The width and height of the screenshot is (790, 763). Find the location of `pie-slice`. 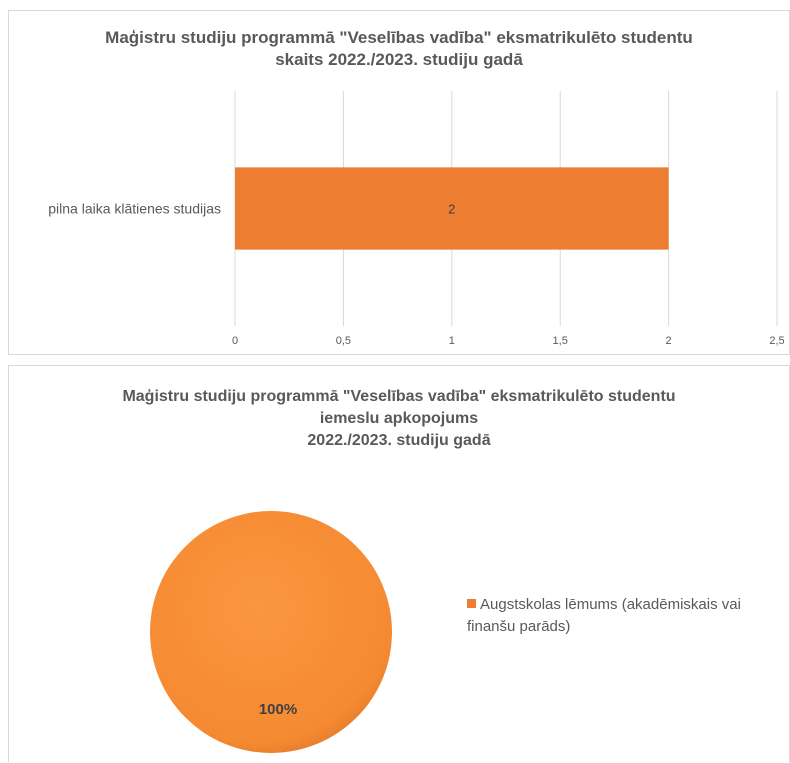

pie-slice is located at coordinates (271, 632).